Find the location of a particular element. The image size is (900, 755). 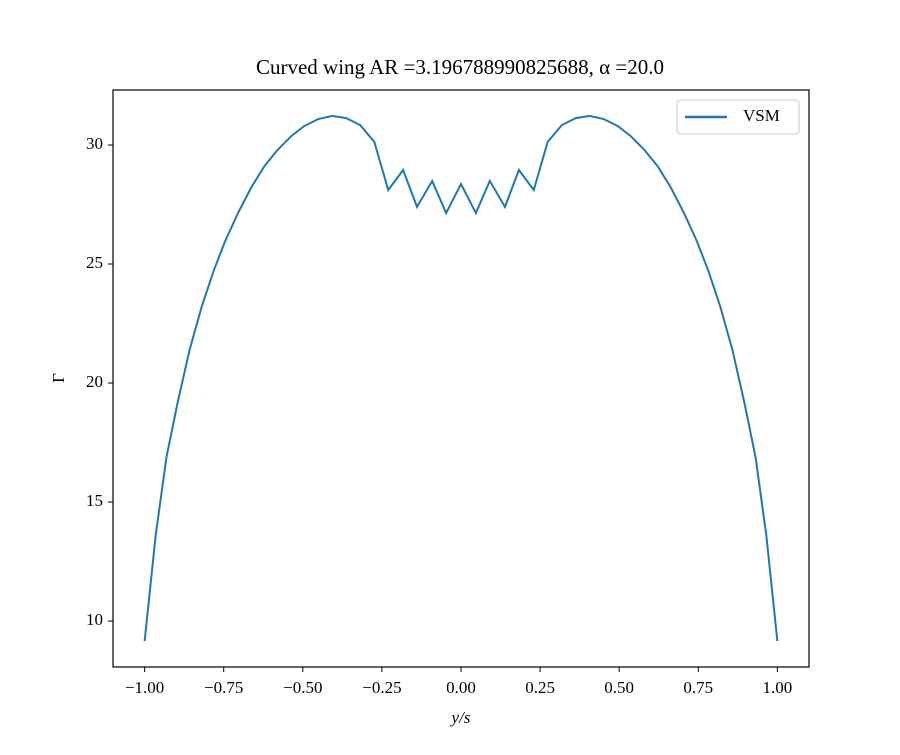

legend-label: VSM is located at coordinates (761, 115).